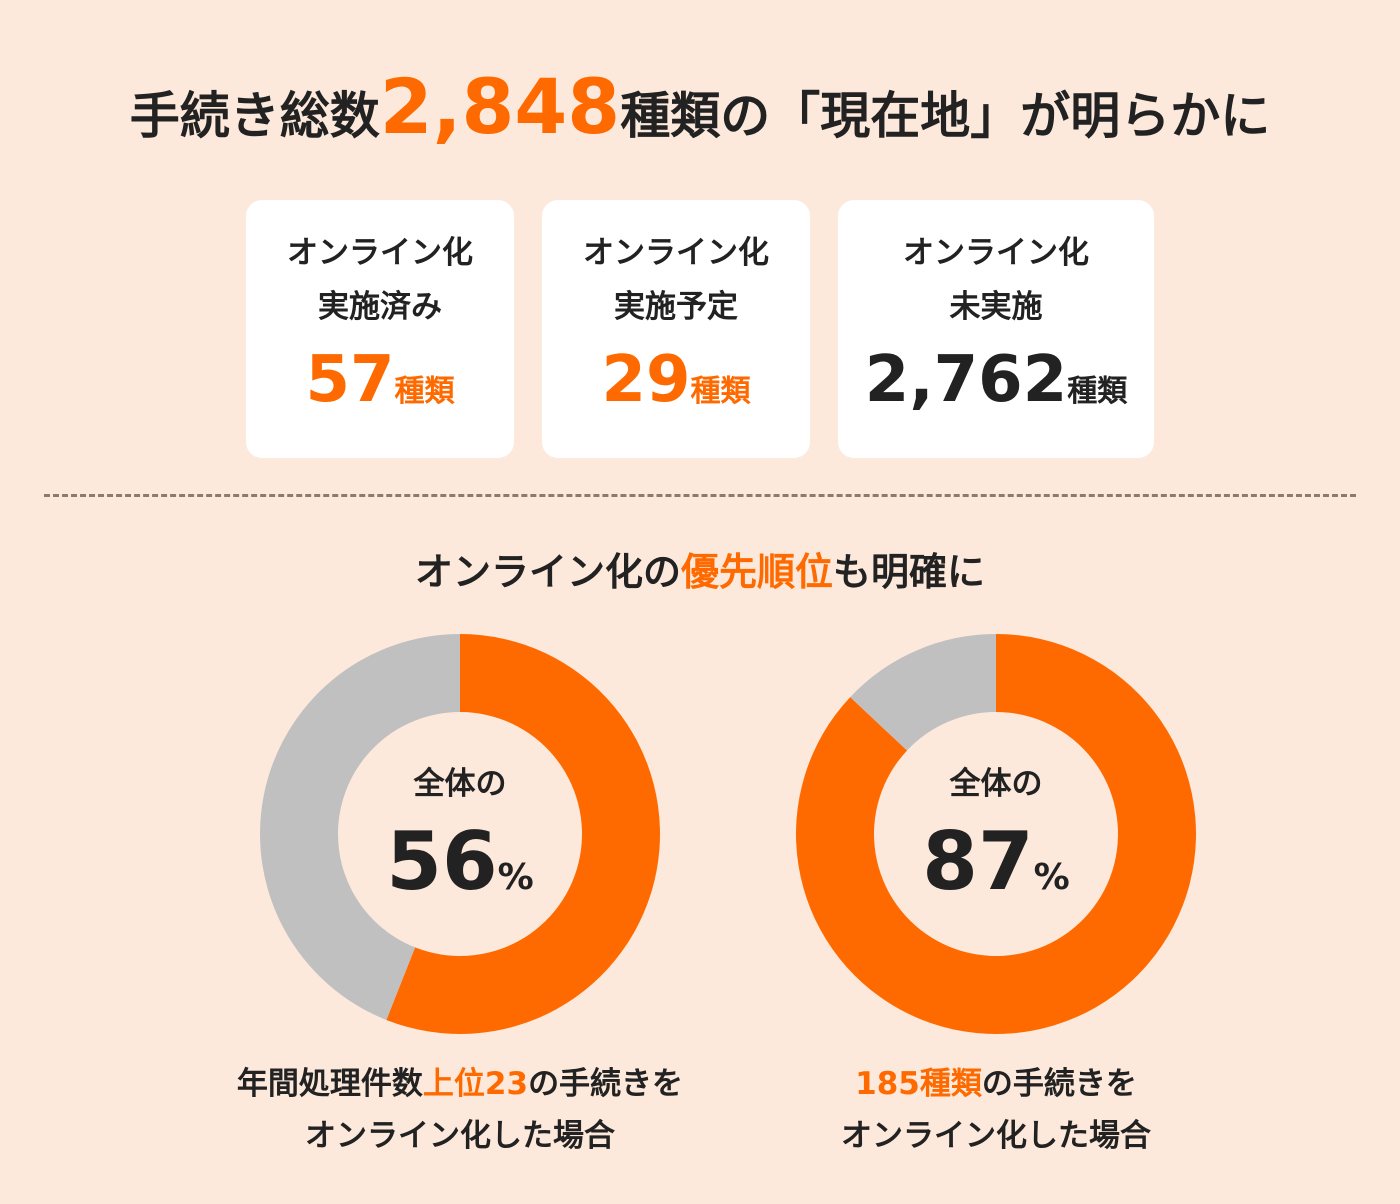 Image resolution: width=1400 pixels, height=1204 pixels. Describe the element at coordinates (909, 572) in the screenshot. I see `subheadline-suffix: も明確に` at that location.